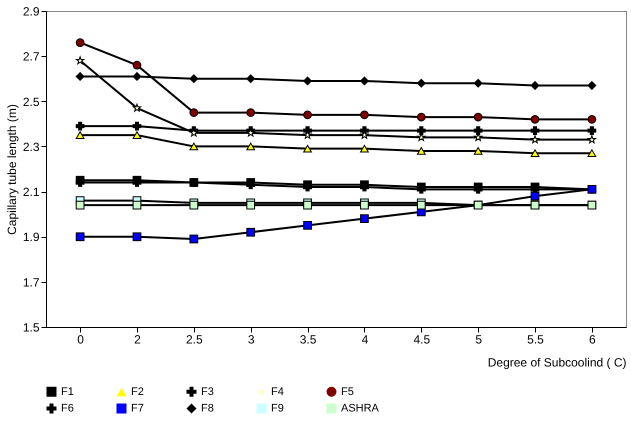 The image size is (631, 421). Describe the element at coordinates (557, 363) in the screenshot. I see `x-axis-title: Degree of Subcoolind ( C)` at that location.